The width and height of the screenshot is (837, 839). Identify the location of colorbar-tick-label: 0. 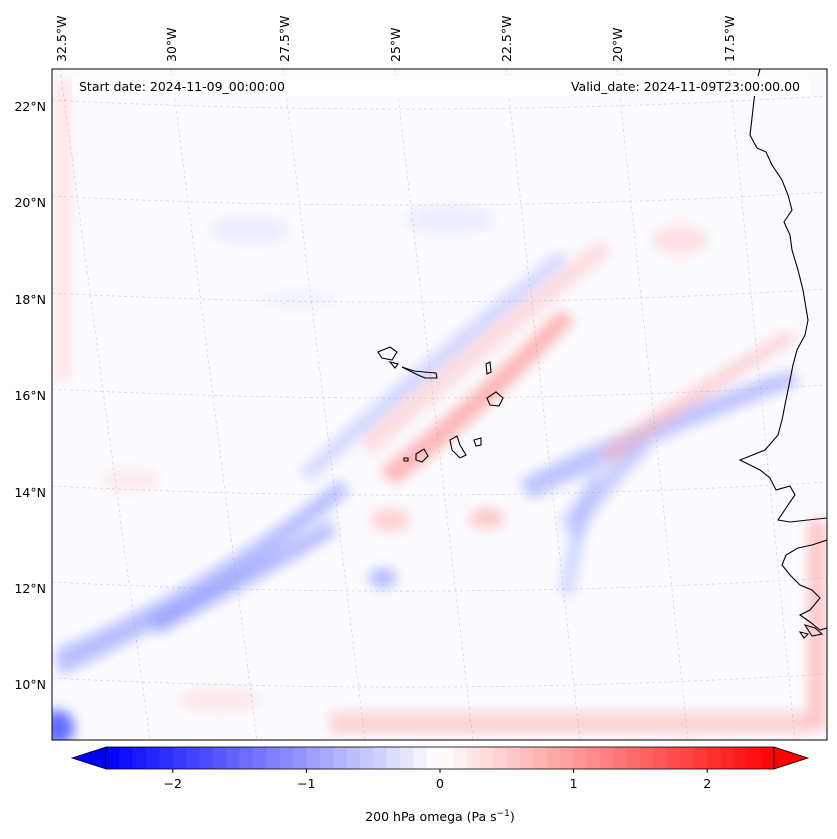
(440, 783).